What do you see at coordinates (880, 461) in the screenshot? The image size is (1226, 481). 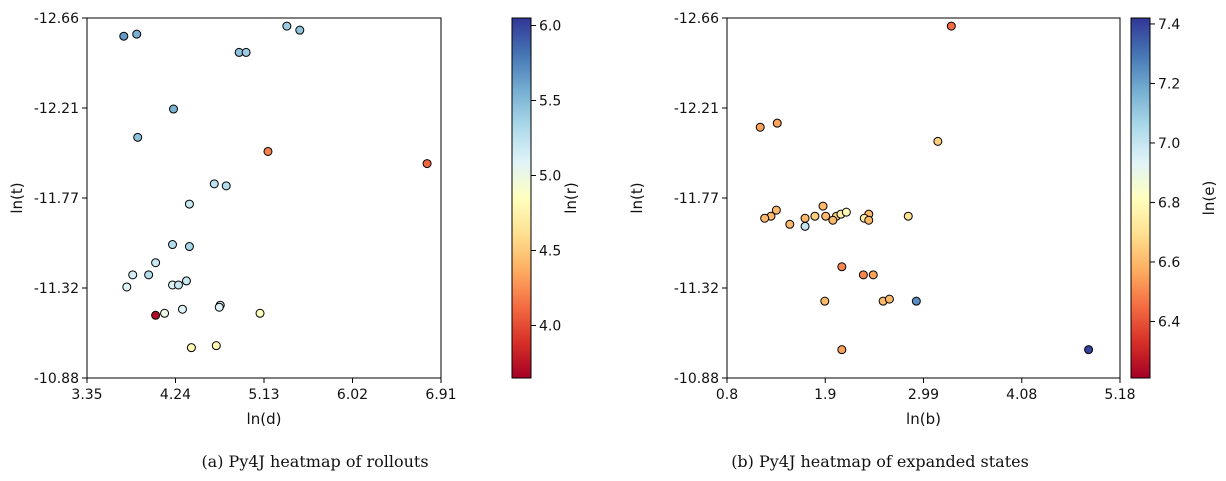 I see `caption-b: (b) Py4J heatmap of expanded states` at bounding box center [880, 461].